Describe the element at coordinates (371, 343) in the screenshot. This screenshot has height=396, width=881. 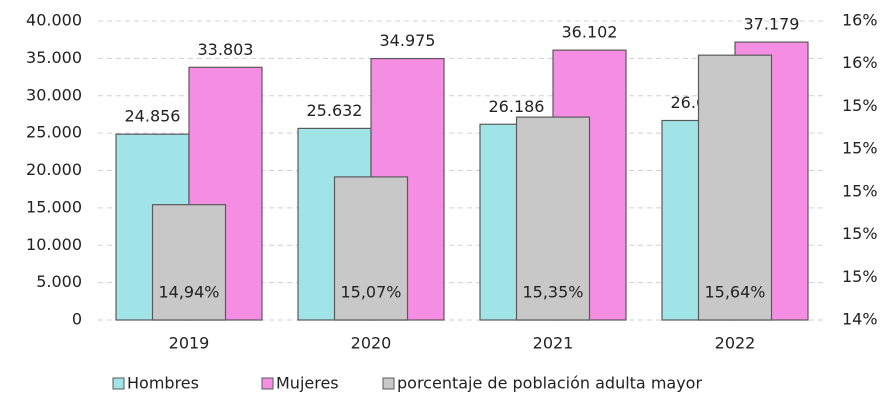
I see `x-tick-label: 2020` at that location.